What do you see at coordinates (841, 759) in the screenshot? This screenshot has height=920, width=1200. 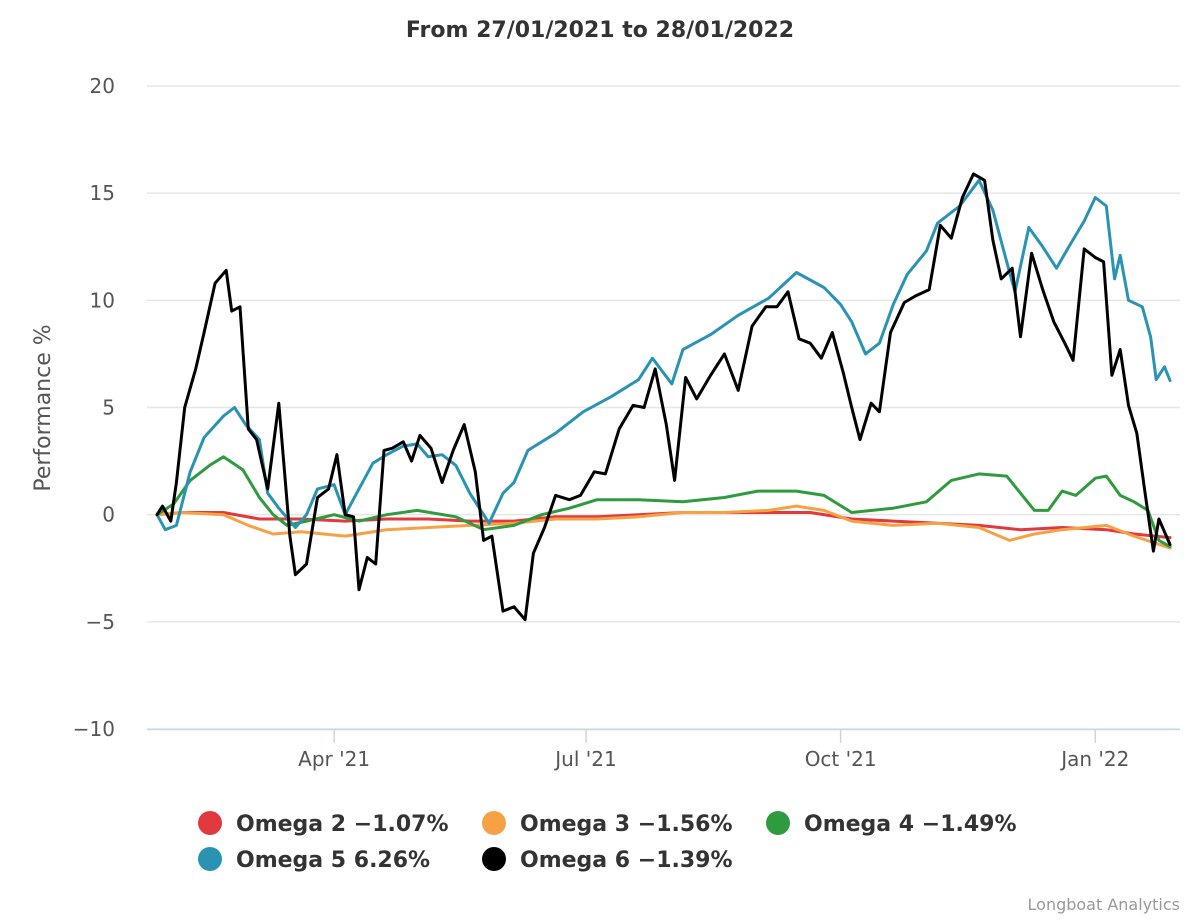 I see `x-tick-label: Oct '21` at bounding box center [841, 759].